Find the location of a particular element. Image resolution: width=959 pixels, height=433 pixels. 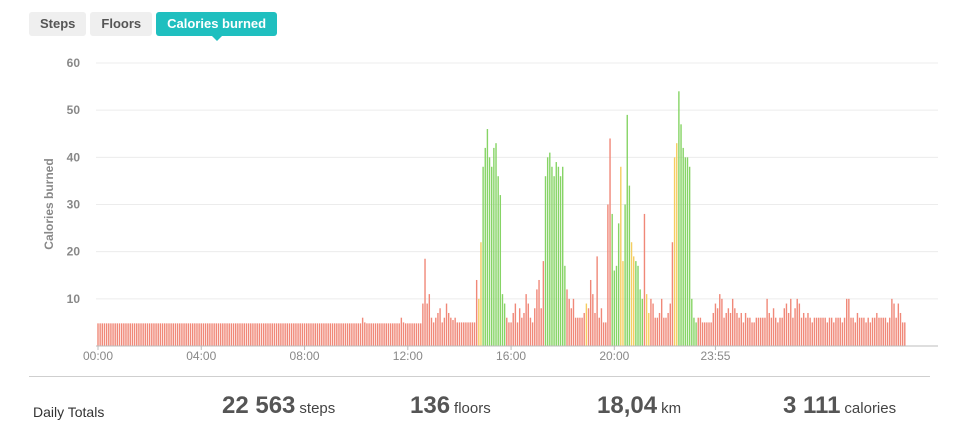

chart-tabs: Steps Floors Calories burned is located at coordinates (153, 26).